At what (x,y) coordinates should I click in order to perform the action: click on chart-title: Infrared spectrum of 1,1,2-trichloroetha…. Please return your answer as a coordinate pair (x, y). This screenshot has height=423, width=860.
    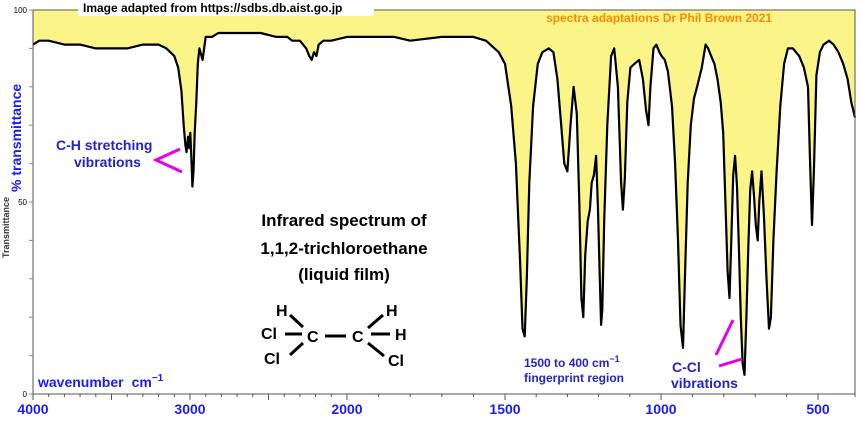
    Looking at the image, I should click on (343, 247).